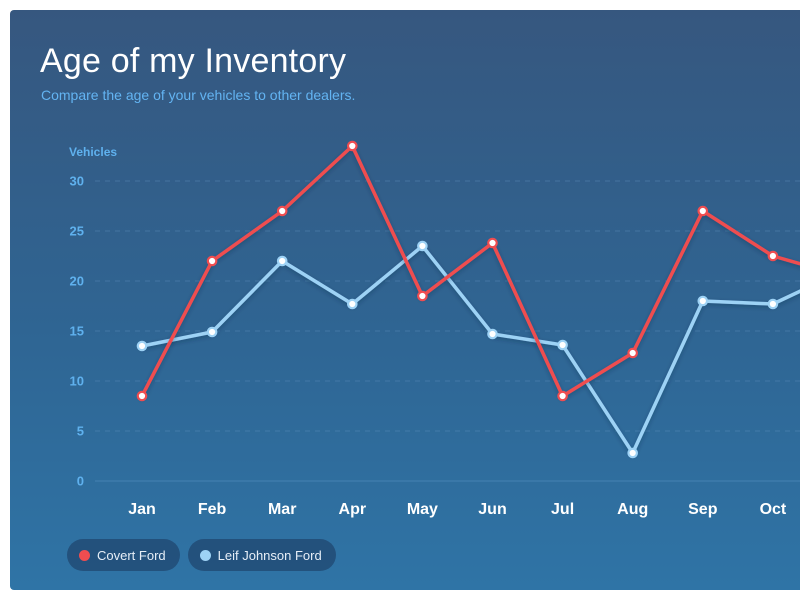 This screenshot has width=800, height=600. I want to click on x-tick-label: Oct, so click(773, 509).